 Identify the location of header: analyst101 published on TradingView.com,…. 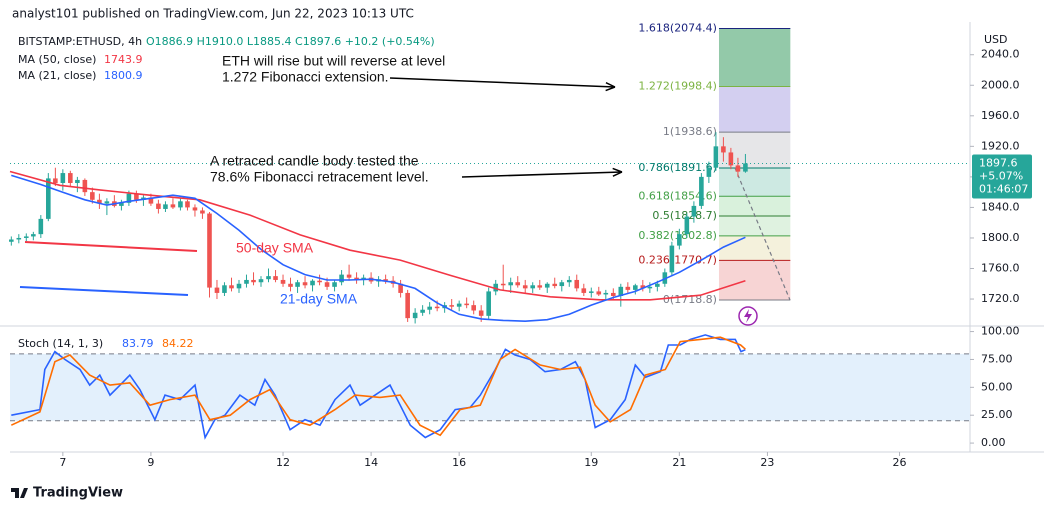
(213, 14).